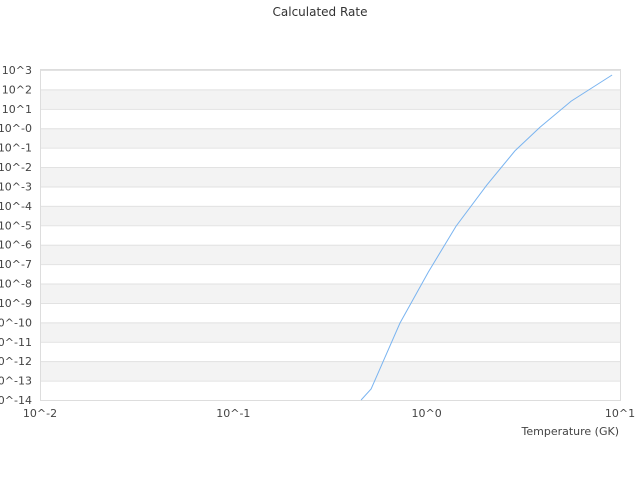  What do you see at coordinates (570, 431) in the screenshot?
I see `x-axis-label: Temperature (GK)` at bounding box center [570, 431].